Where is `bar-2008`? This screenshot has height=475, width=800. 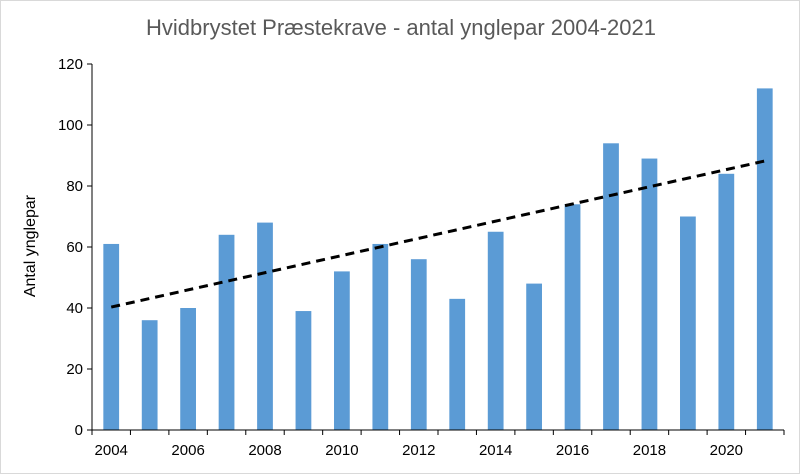 bar-2008 is located at coordinates (265, 326).